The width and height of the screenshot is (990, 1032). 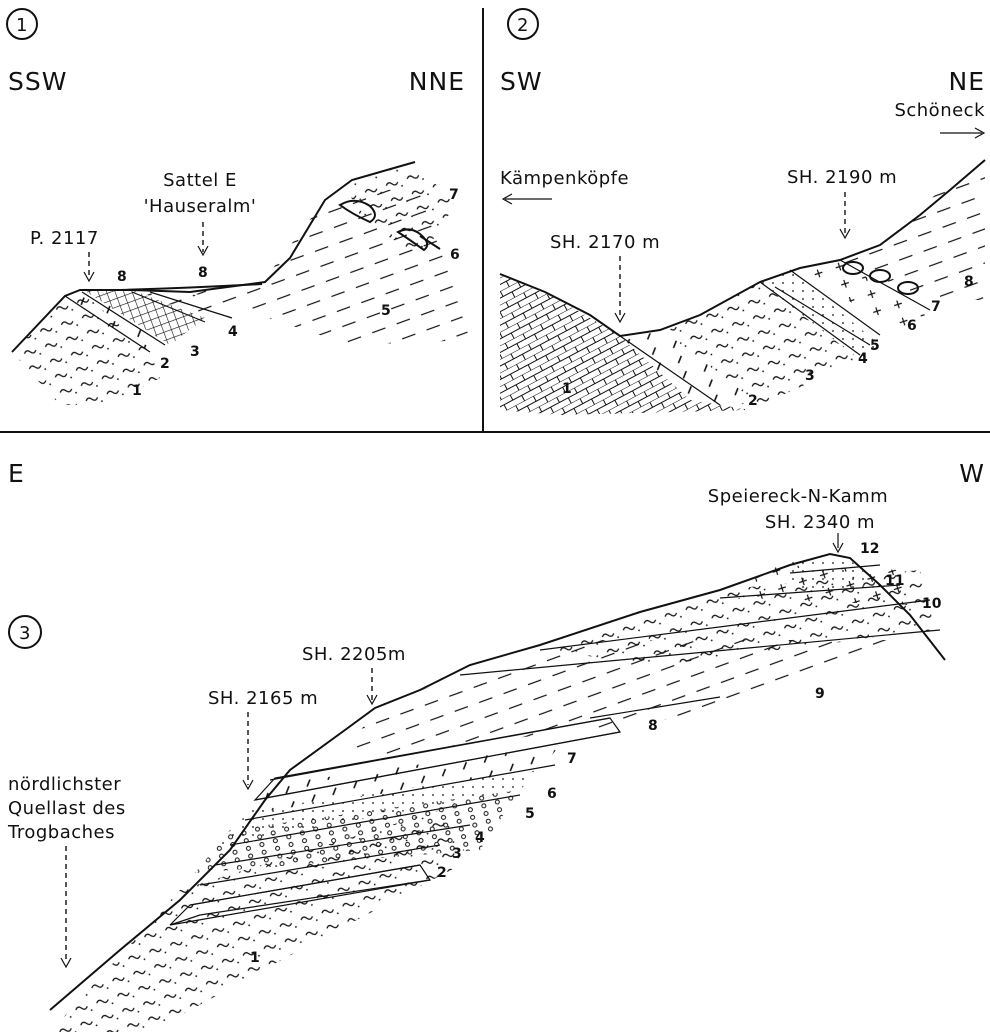 I want to click on p3-unit-3: 3, so click(x=457, y=854).